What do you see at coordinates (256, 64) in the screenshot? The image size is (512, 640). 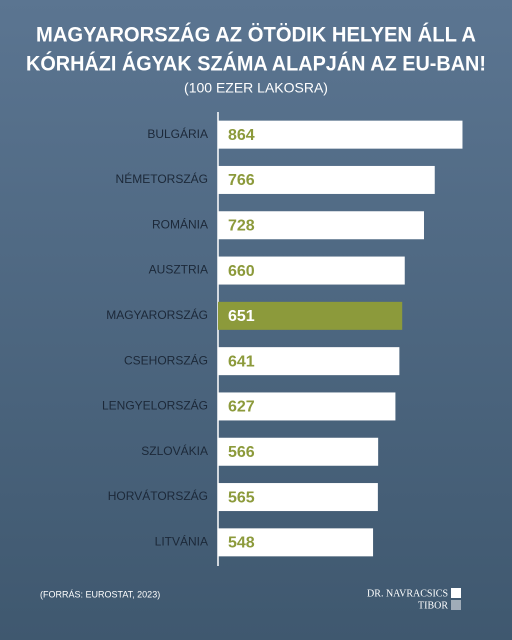 I see `title-line: KÓRHÁZI ÁGYAK SZÁMA ALAPJÁN AZ EU-BAN!` at bounding box center [256, 64].